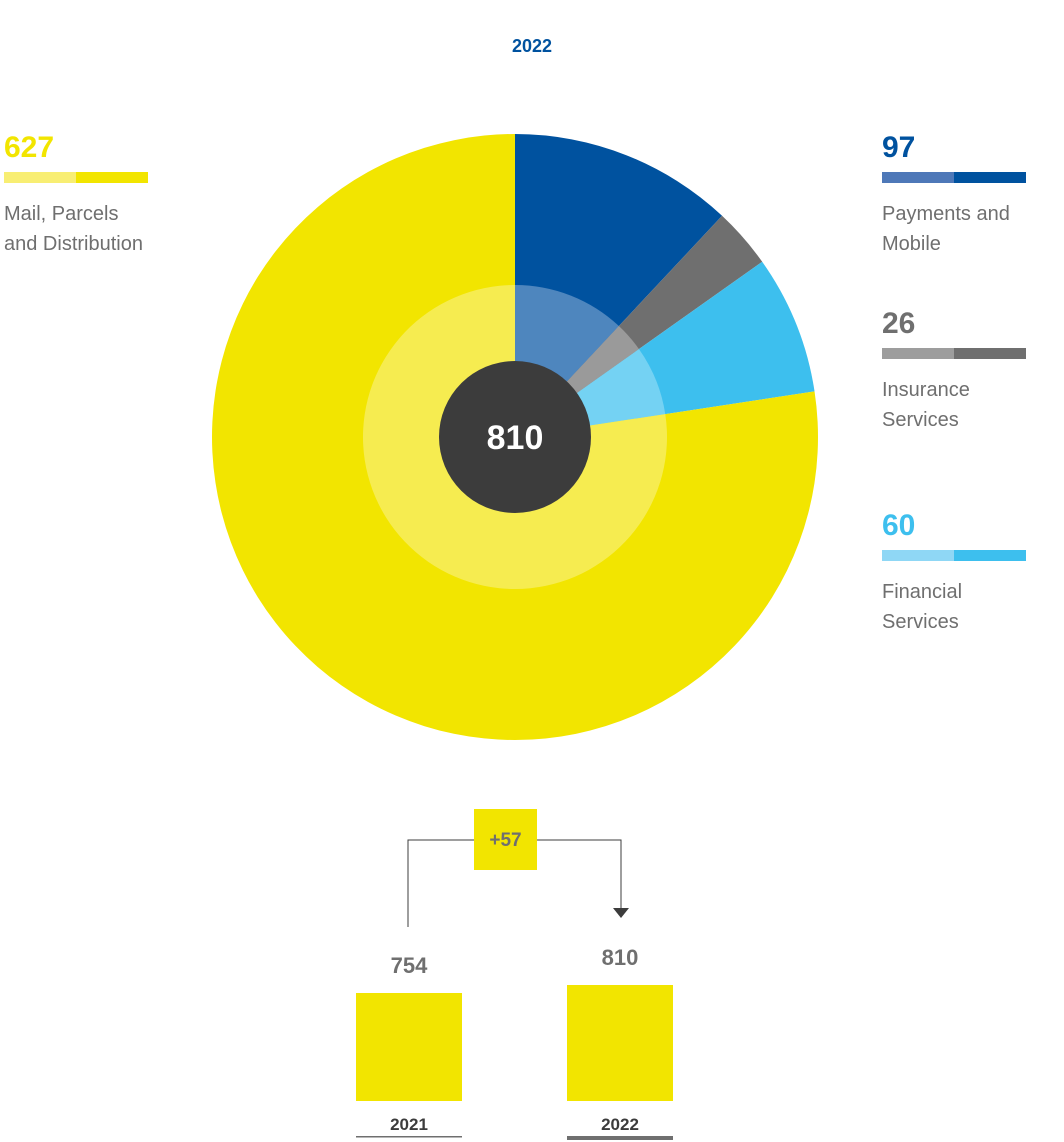 Image resolution: width=1064 pixels, height=1142 pixels. Describe the element at coordinates (514, 883) in the screenshot. I see `change-connector-line` at that location.